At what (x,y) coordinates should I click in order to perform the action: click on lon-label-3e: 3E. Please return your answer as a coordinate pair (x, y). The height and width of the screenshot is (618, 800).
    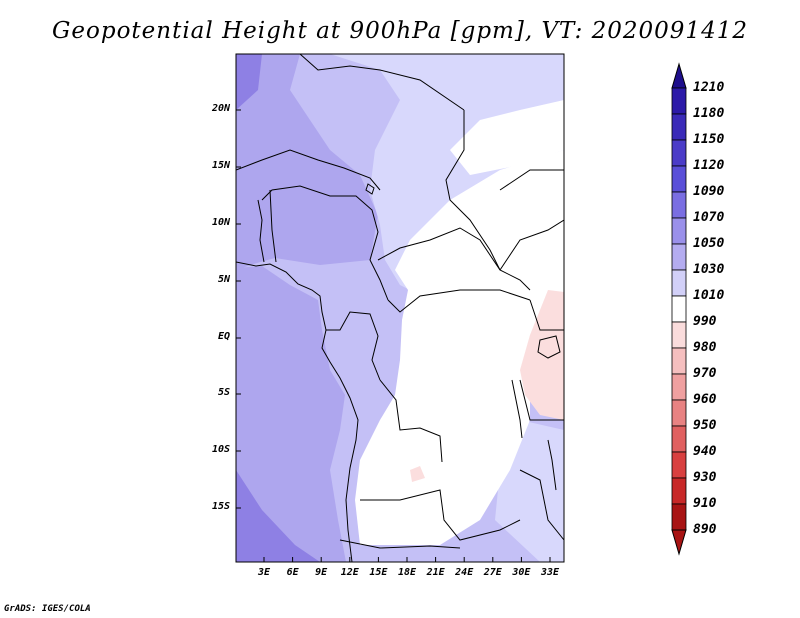
    Looking at the image, I should click on (264, 572).